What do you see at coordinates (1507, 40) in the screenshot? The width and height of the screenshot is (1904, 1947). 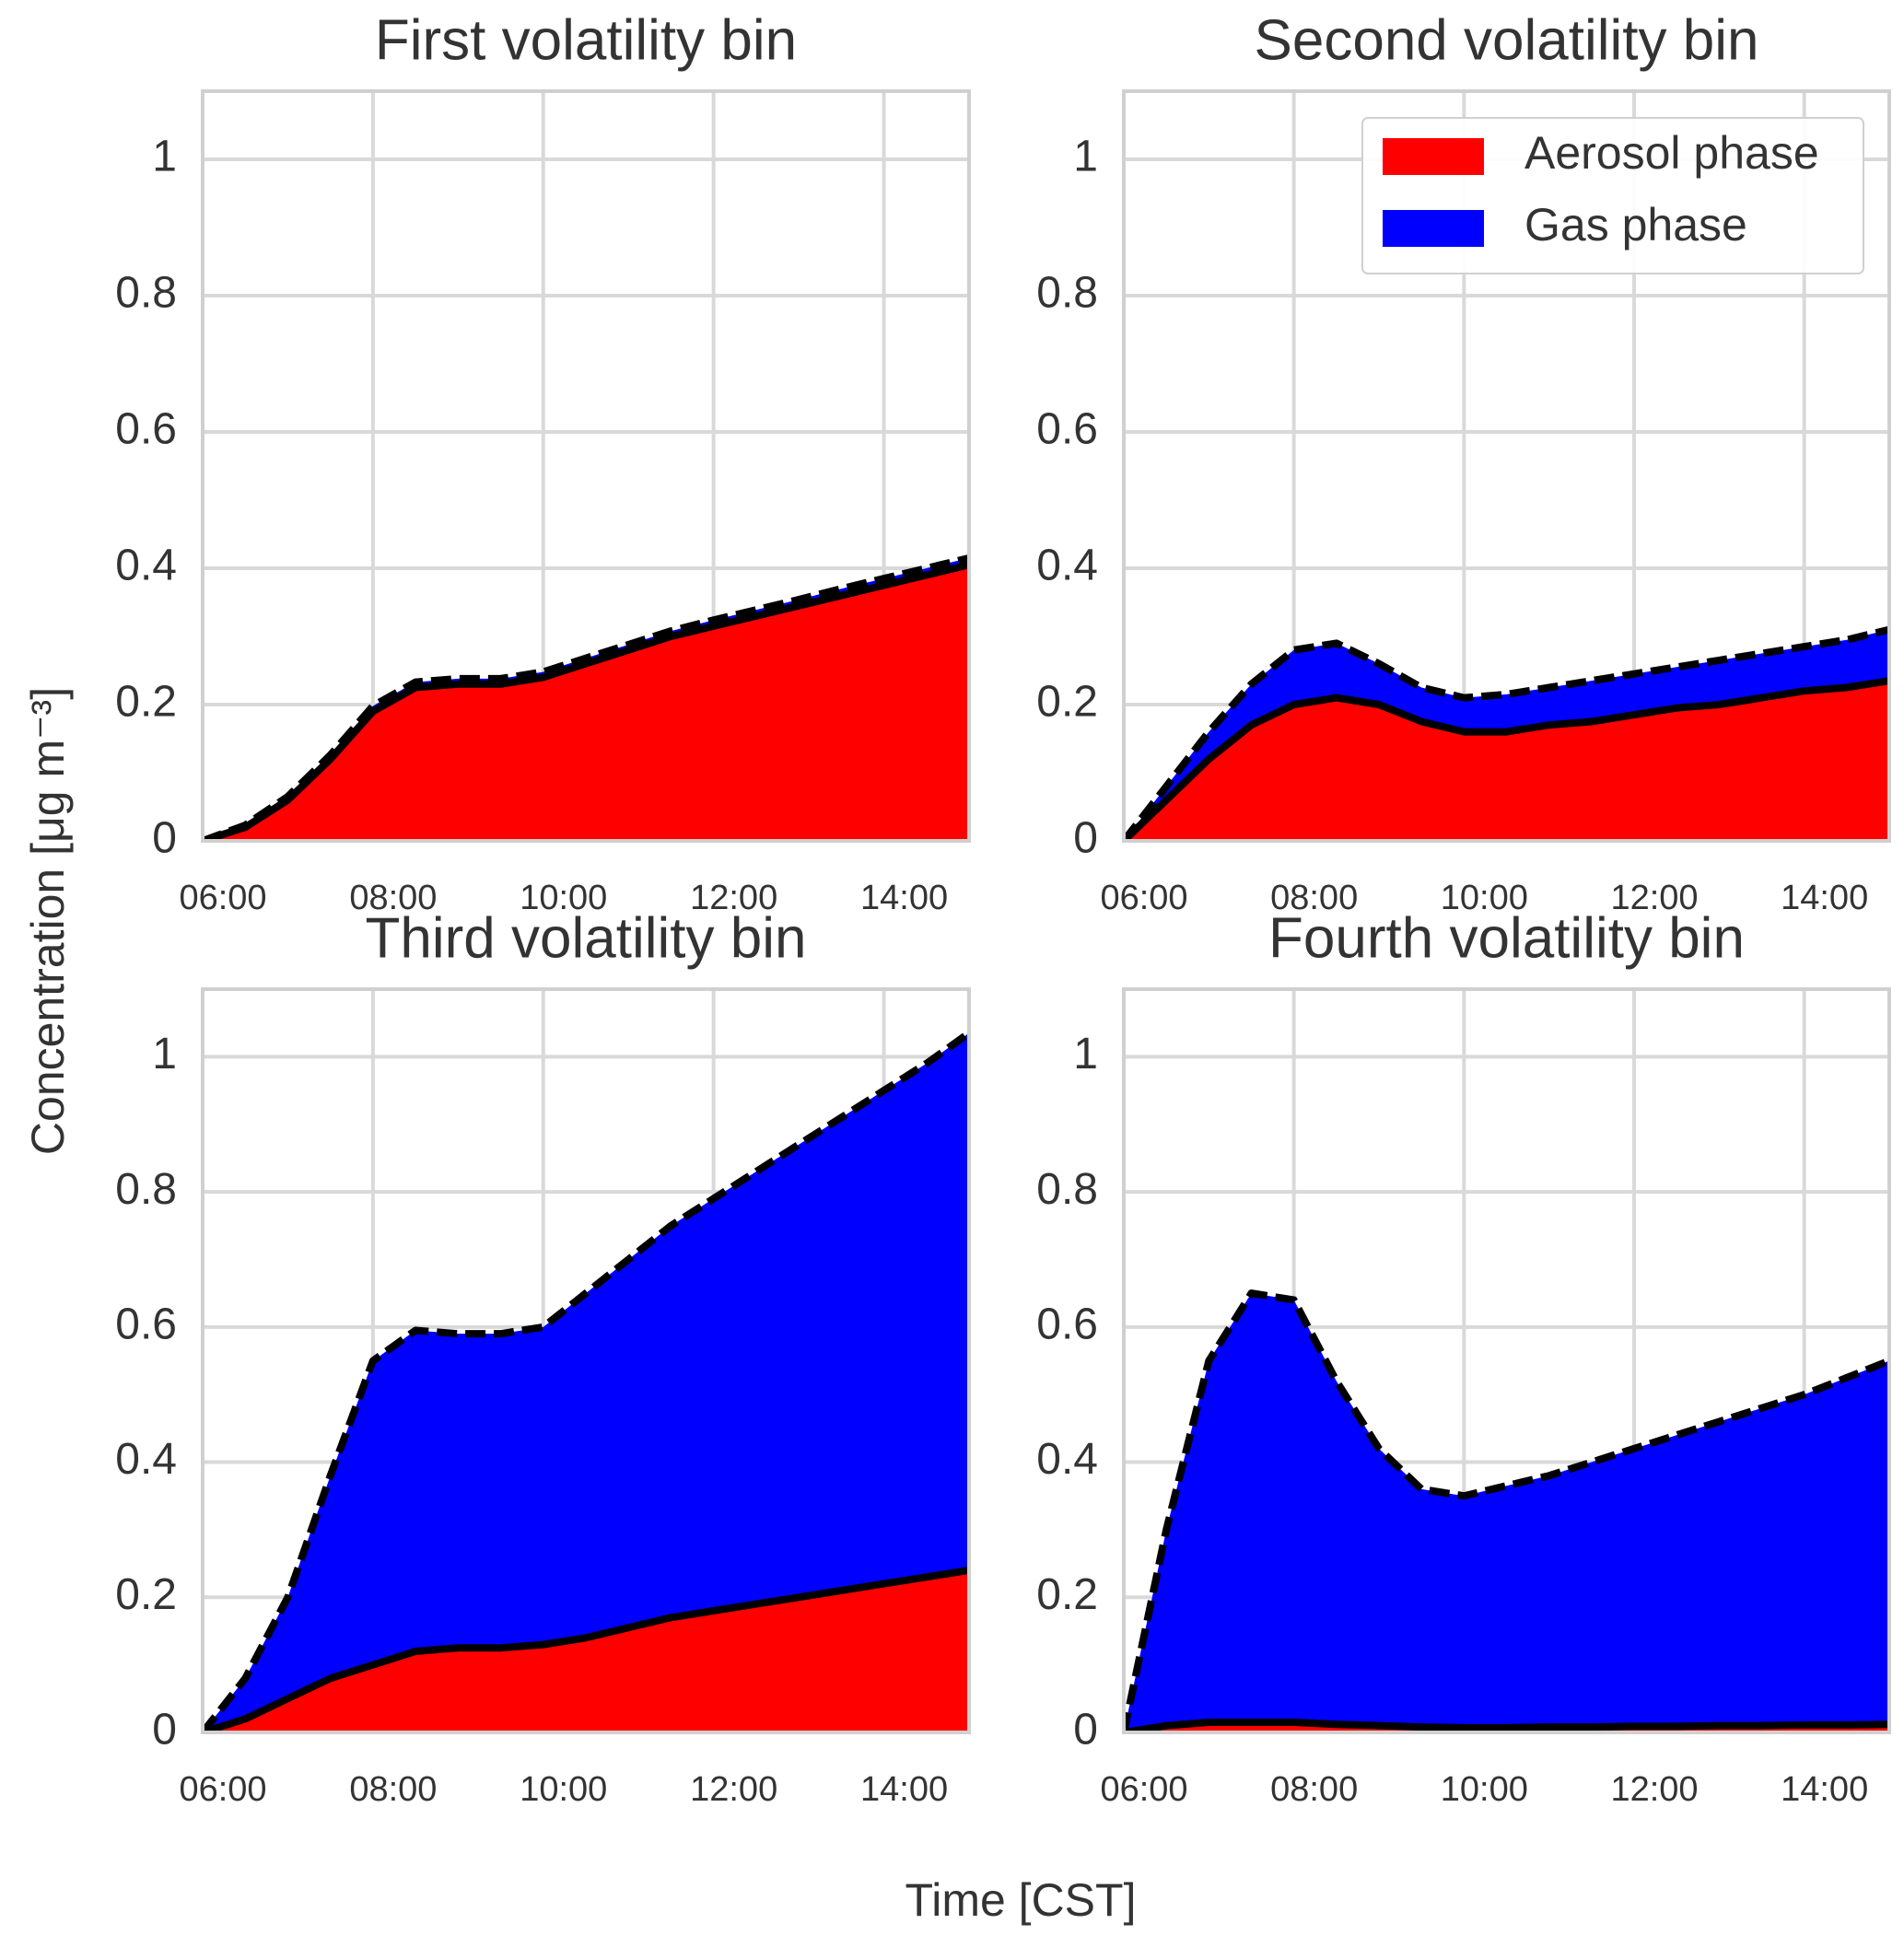 I see `chart-title: Second volatility bin` at bounding box center [1507, 40].